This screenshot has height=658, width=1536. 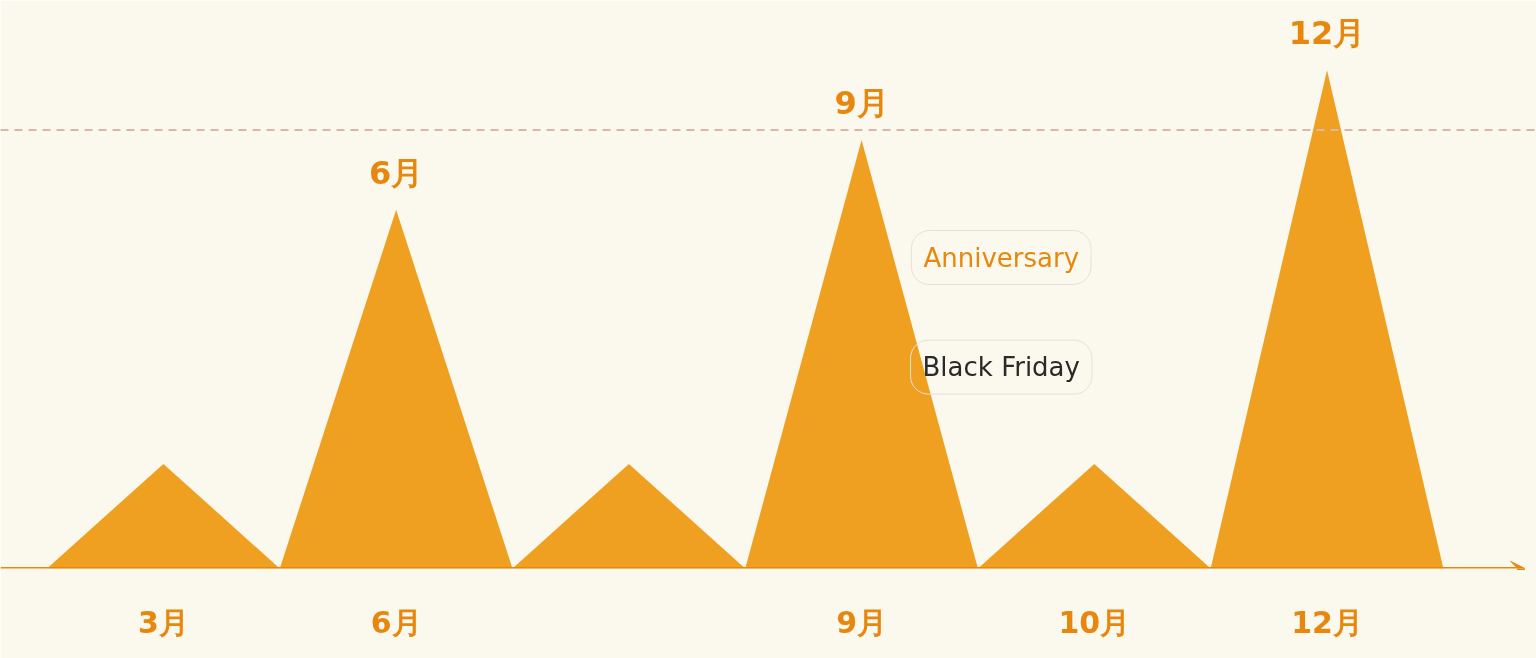 I want to click on x-tick-label: 10月, so click(x=1094, y=622).